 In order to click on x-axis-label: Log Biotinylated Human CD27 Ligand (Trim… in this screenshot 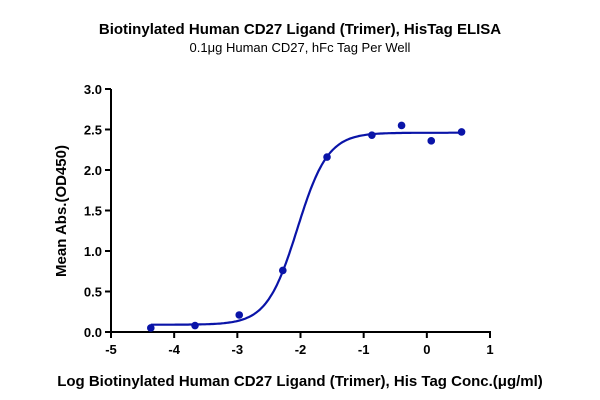, I will do `click(300, 381)`.